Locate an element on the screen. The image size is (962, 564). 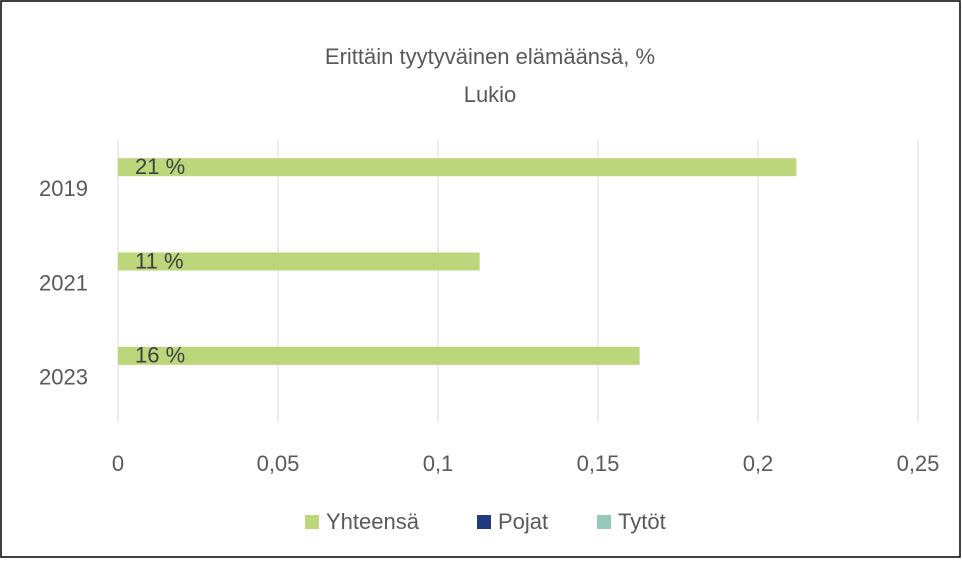
chart-title: Erittäin tyytyväinen elämäänsä, % is located at coordinates (490, 56).